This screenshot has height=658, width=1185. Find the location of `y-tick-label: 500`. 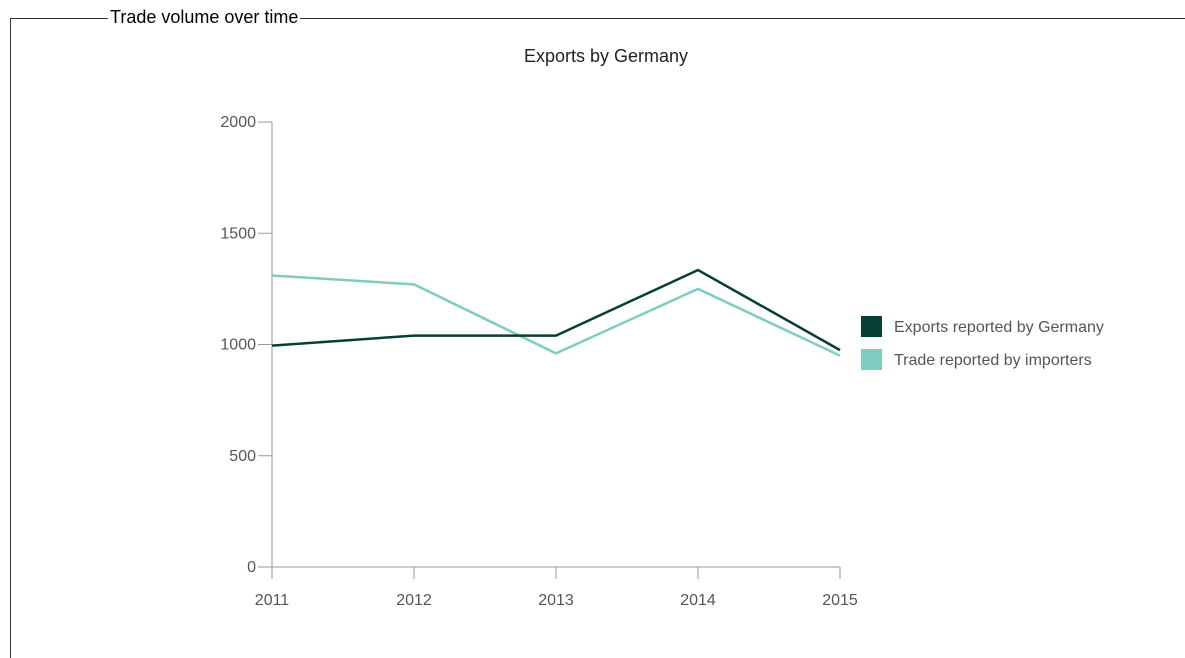

y-tick-label: 500 is located at coordinates (242, 456).